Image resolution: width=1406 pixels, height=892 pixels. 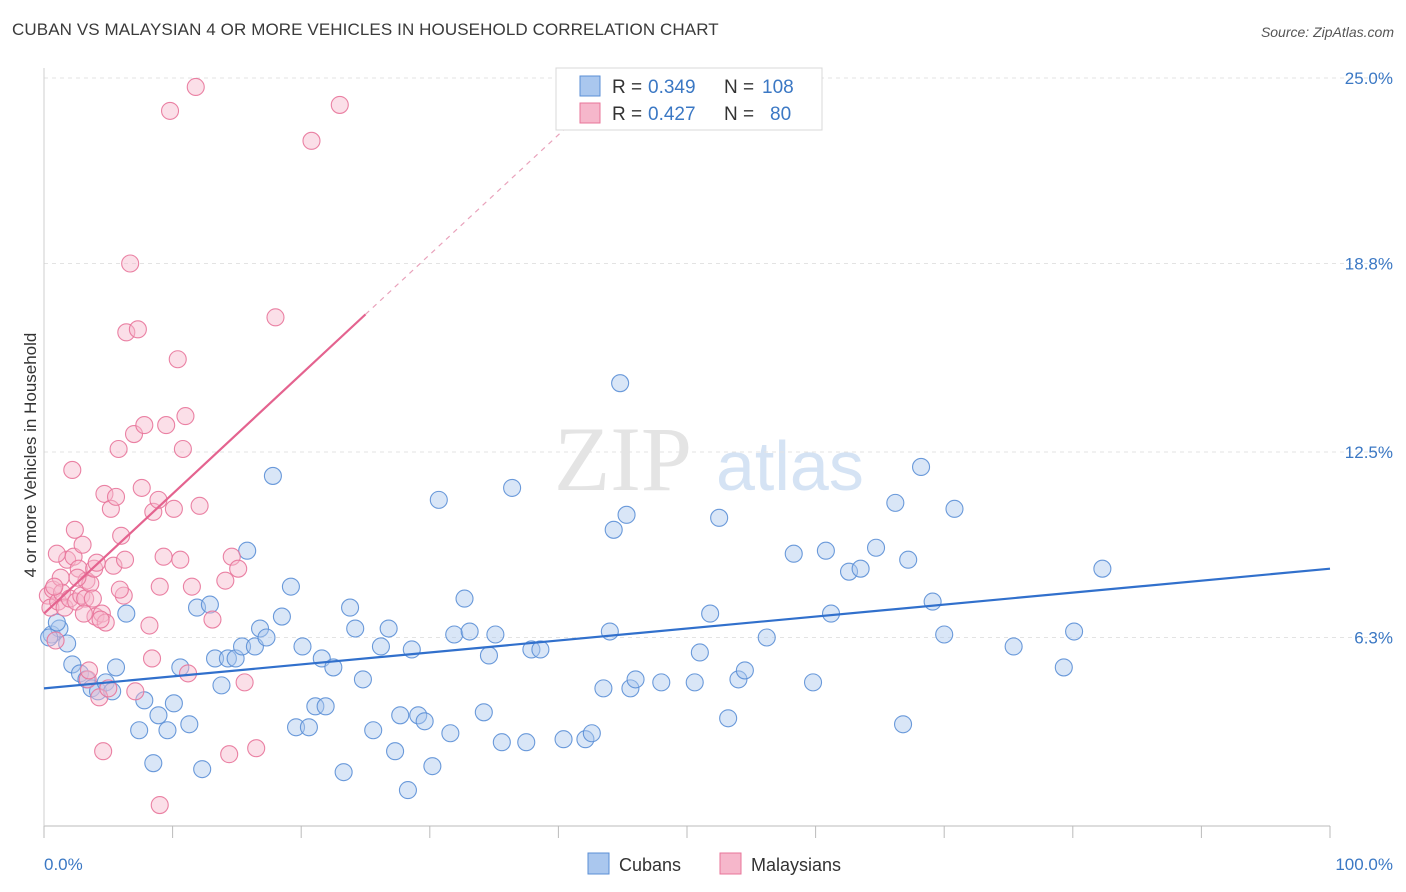 I want to click on x-tick-label-min: 0.0%, so click(x=63, y=864).